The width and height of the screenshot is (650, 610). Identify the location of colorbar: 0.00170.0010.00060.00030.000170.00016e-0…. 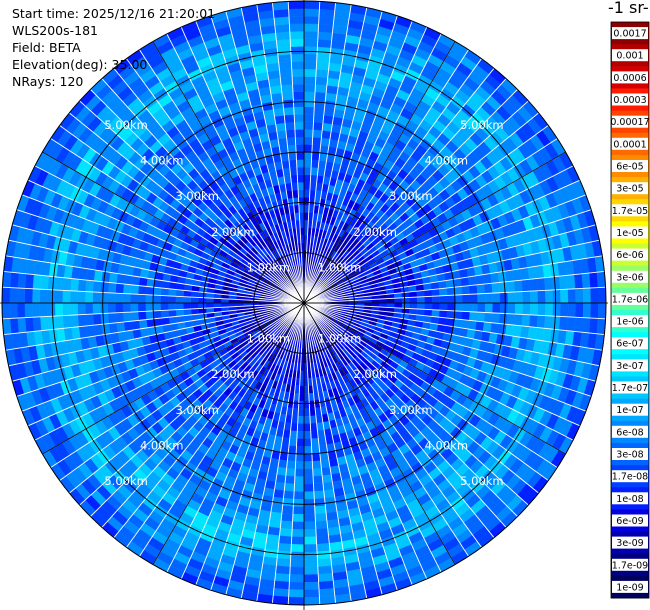
(630, 310).